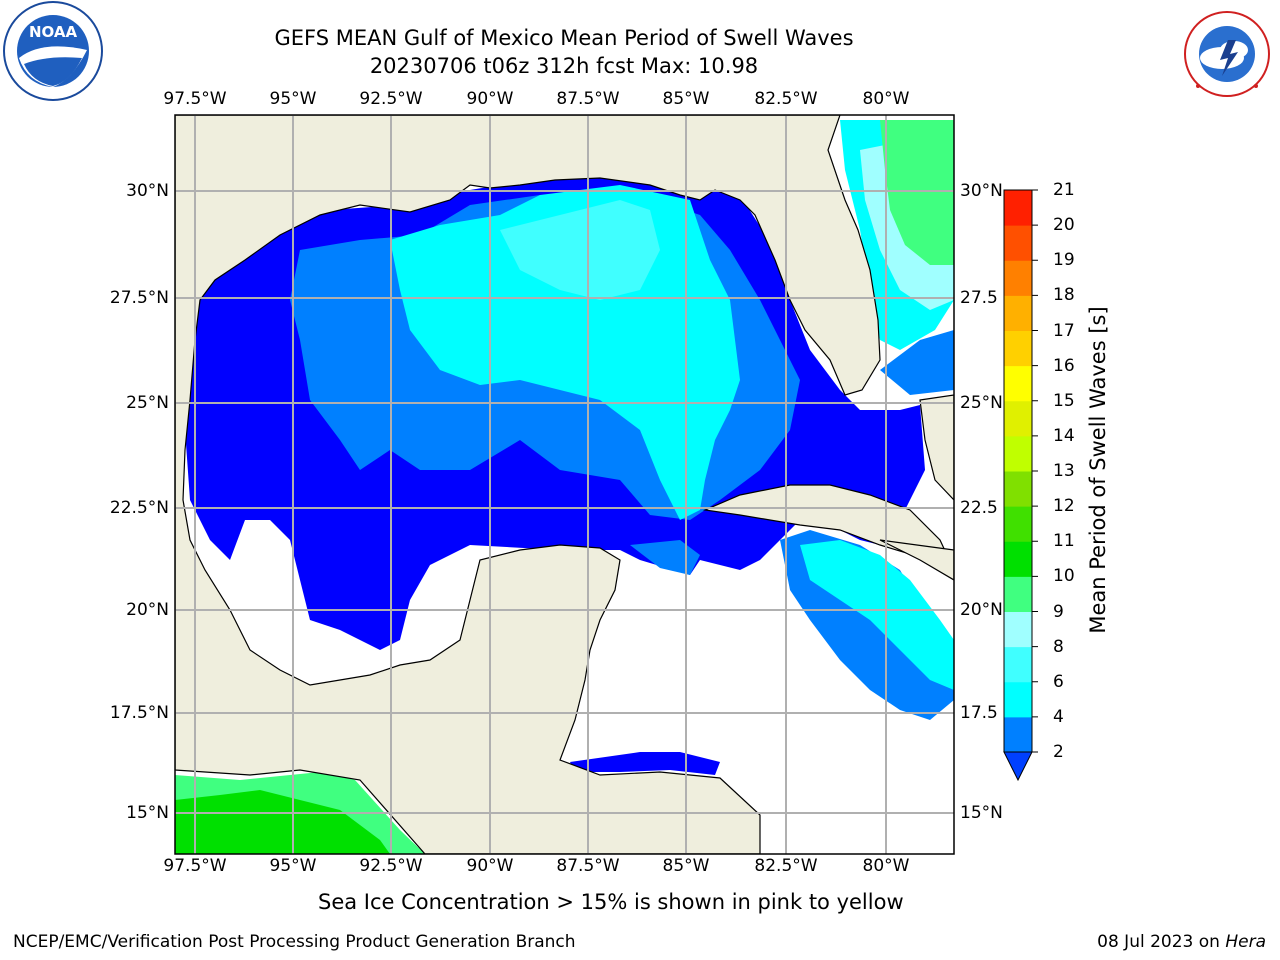 The image size is (1280, 960). I want to click on lon-tick-bottom: 97.5°W, so click(195, 866).